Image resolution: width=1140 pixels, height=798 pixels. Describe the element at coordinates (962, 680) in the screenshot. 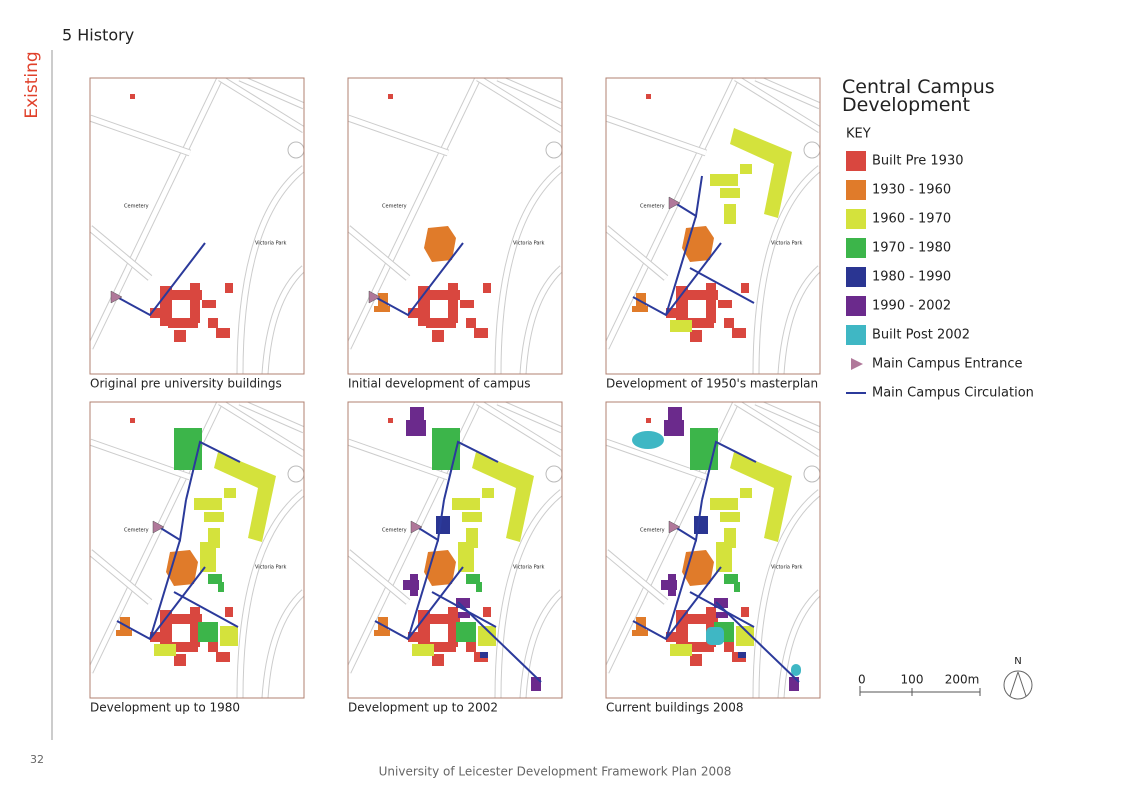

I see `scale-label: 200m` at that location.